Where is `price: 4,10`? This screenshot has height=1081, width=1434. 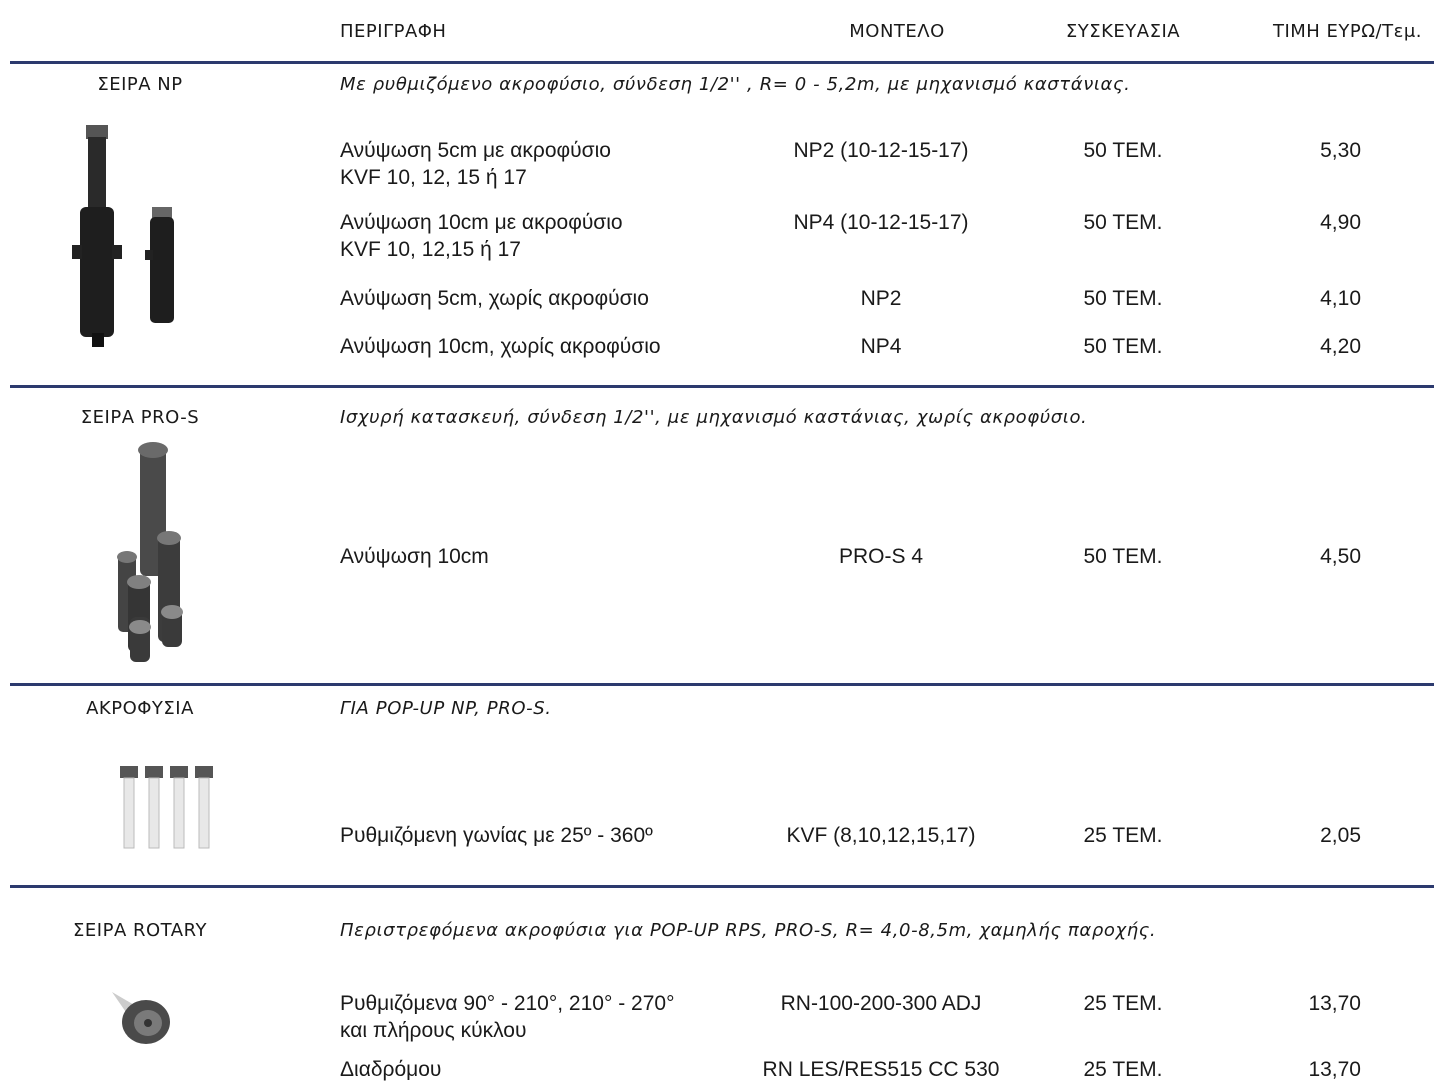 price: 4,10 is located at coordinates (1340, 298).